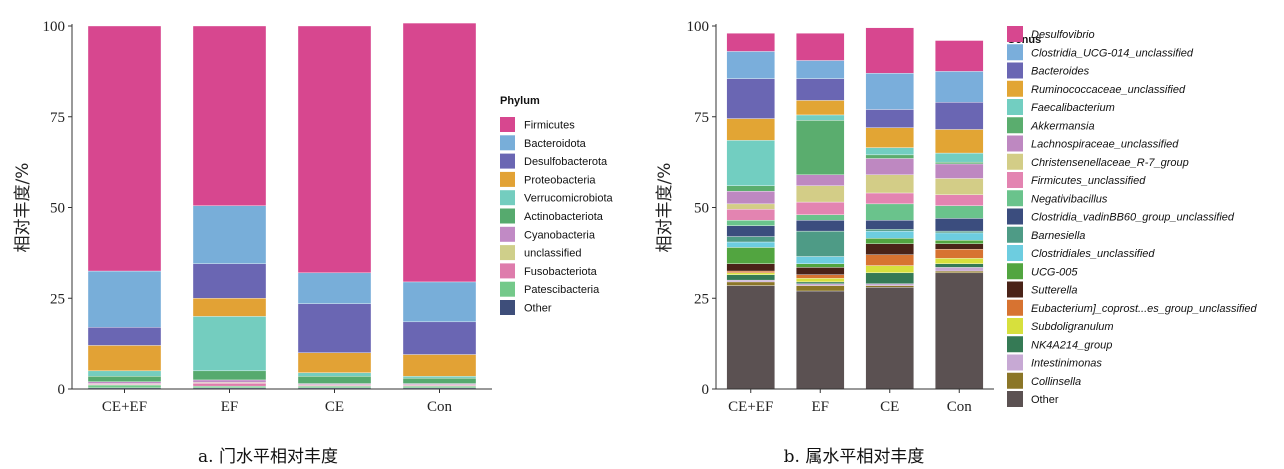 The width and height of the screenshot is (1284, 469). I want to click on x-tick-label: EF, so click(820, 407).